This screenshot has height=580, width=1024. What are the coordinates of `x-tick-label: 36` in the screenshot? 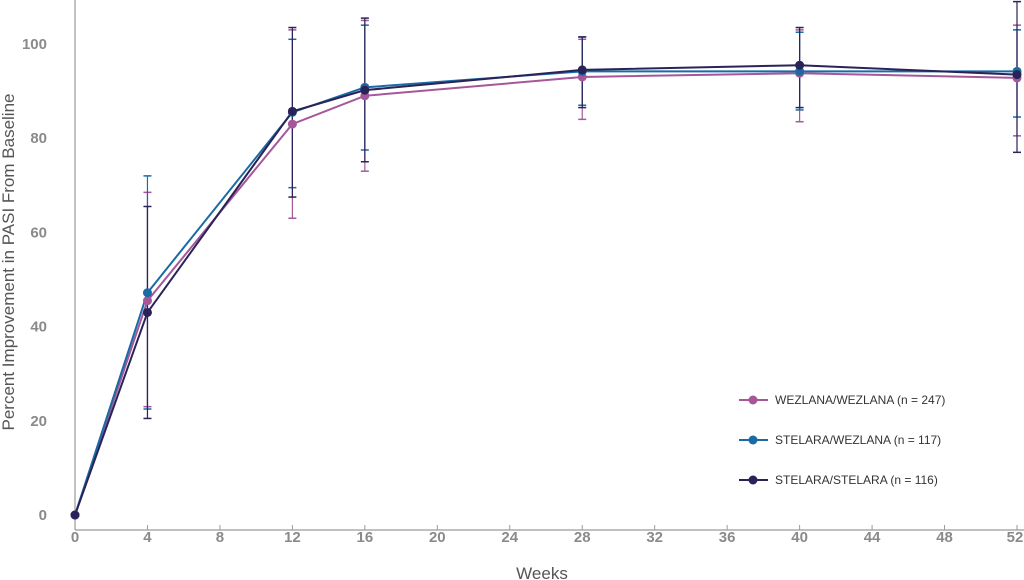 It's located at (727, 537).